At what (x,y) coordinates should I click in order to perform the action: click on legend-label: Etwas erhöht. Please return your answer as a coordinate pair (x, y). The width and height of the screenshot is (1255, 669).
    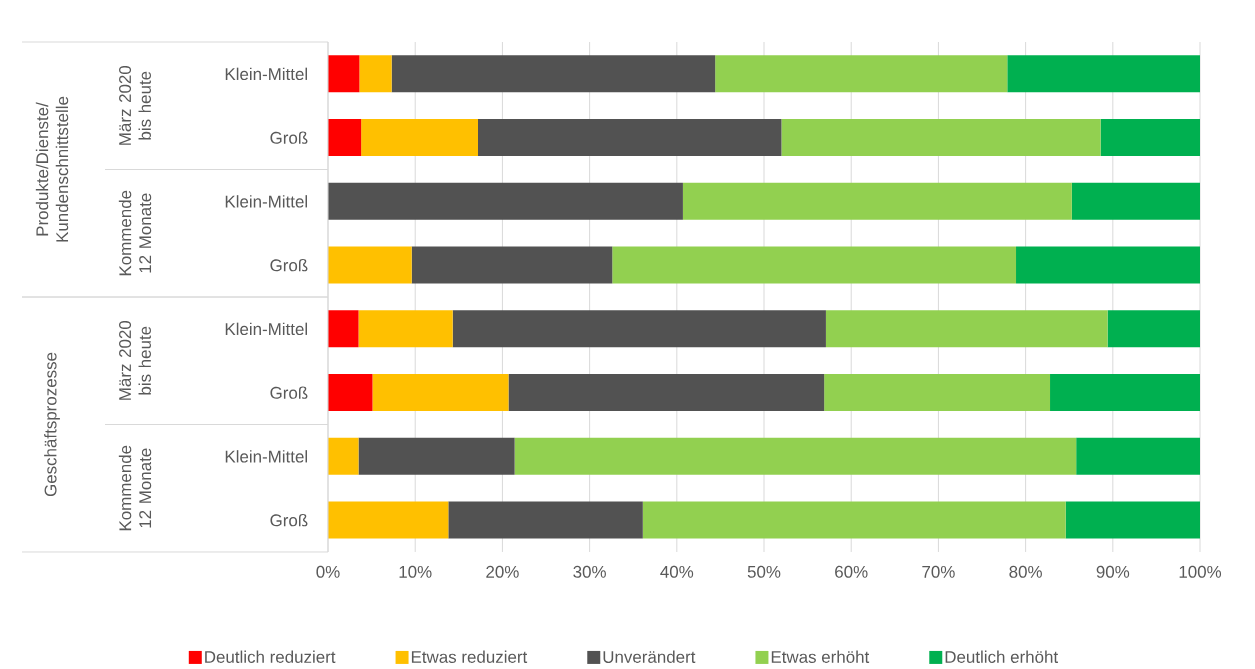
    Looking at the image, I should click on (820, 656).